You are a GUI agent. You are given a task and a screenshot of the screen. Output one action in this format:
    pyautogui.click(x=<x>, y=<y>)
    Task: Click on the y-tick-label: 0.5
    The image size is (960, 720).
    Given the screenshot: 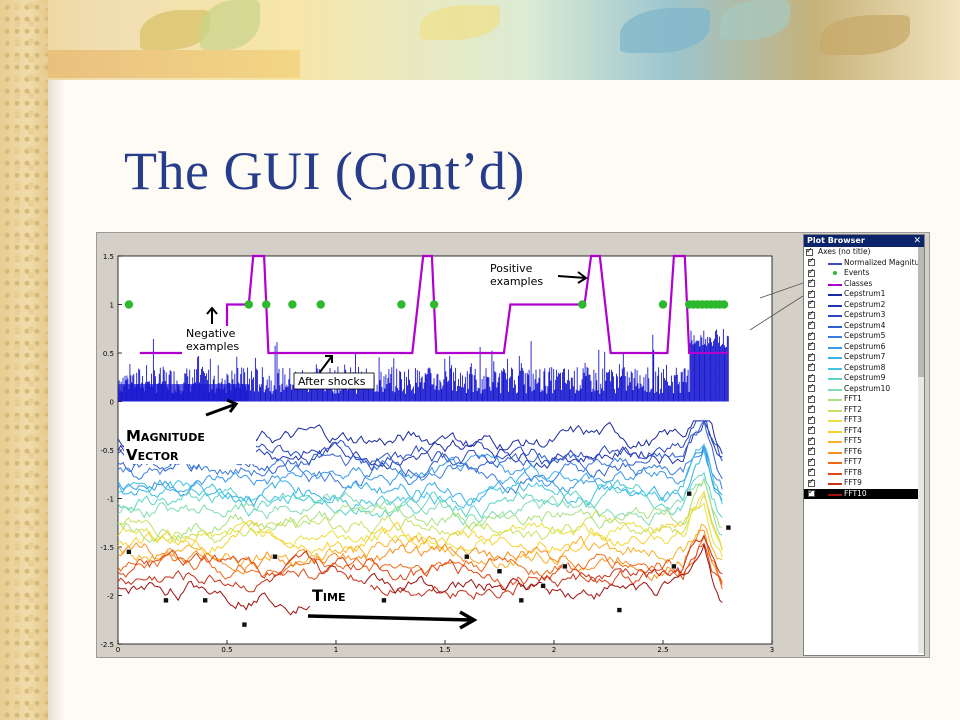 What is the action you would take?
    pyautogui.click(x=108, y=354)
    